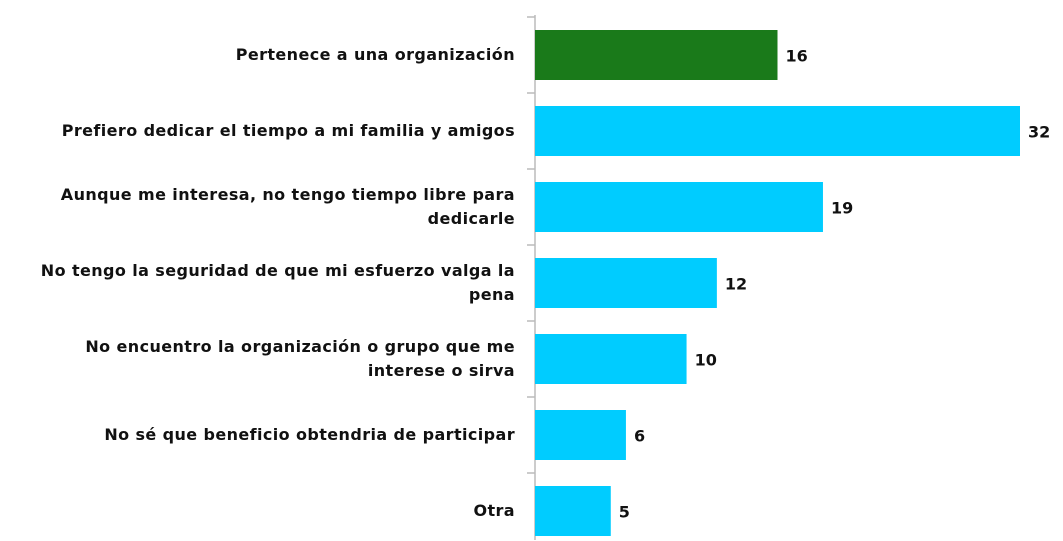 The width and height of the screenshot is (1063, 541). I want to click on category-label: Pertenece a una organización, so click(375, 54).